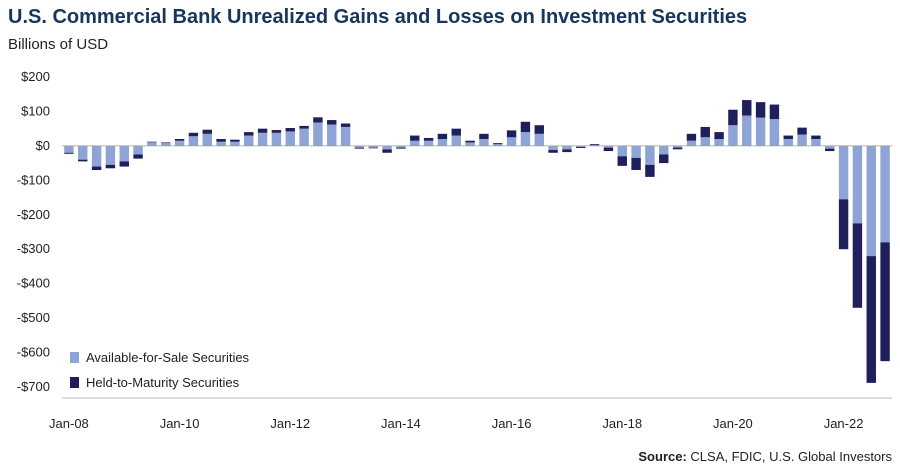 This screenshot has height=470, width=900. What do you see at coordinates (33, 317) in the screenshot?
I see `y-tick-label: -$500` at bounding box center [33, 317].